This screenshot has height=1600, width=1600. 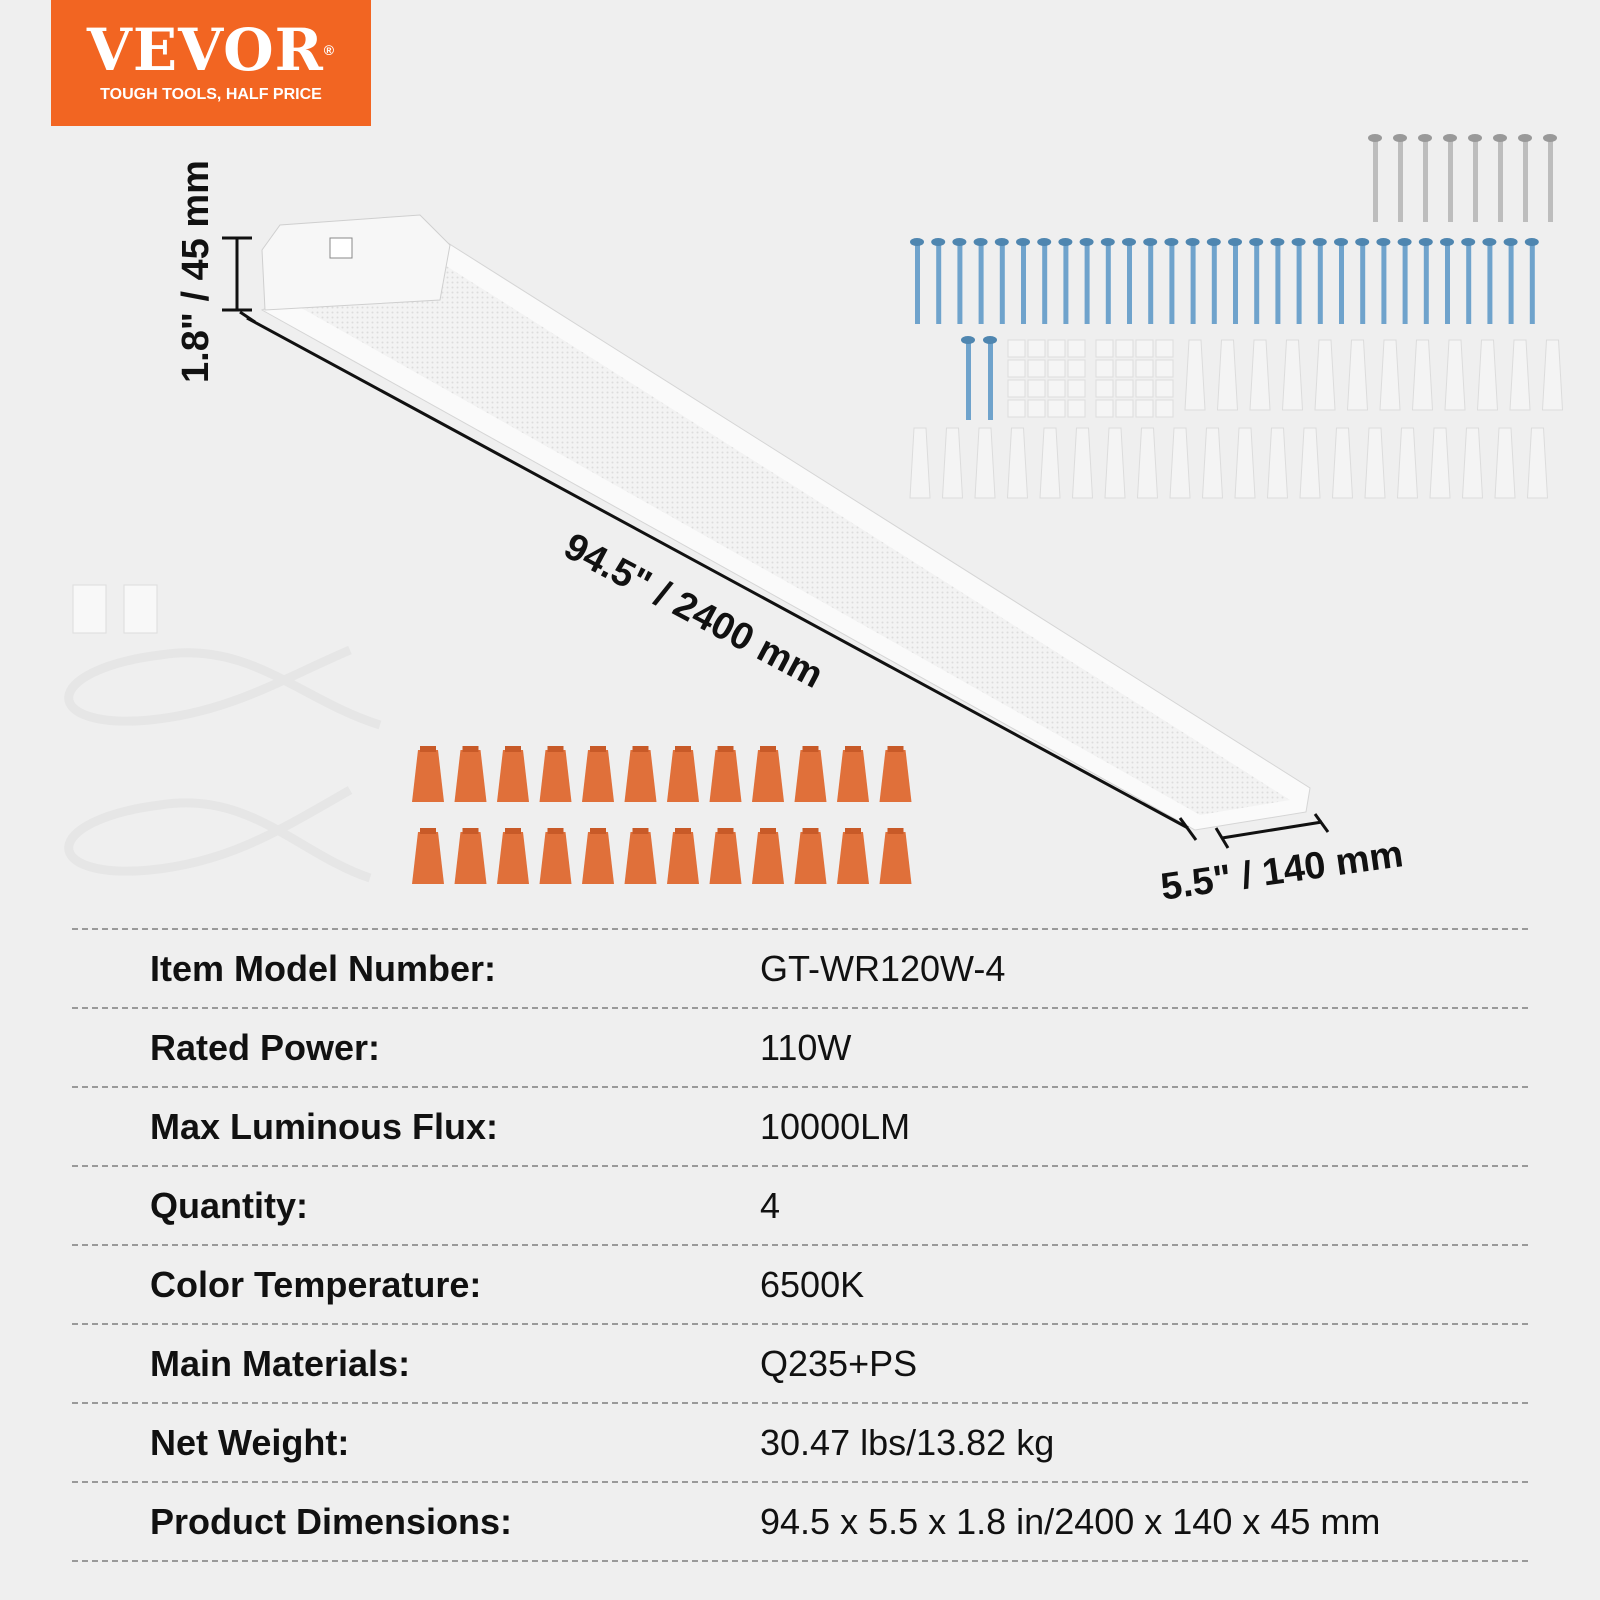 I want to click on logo-tagline: TOUGH TOOLS, HALF PRICE, so click(x=211, y=94).